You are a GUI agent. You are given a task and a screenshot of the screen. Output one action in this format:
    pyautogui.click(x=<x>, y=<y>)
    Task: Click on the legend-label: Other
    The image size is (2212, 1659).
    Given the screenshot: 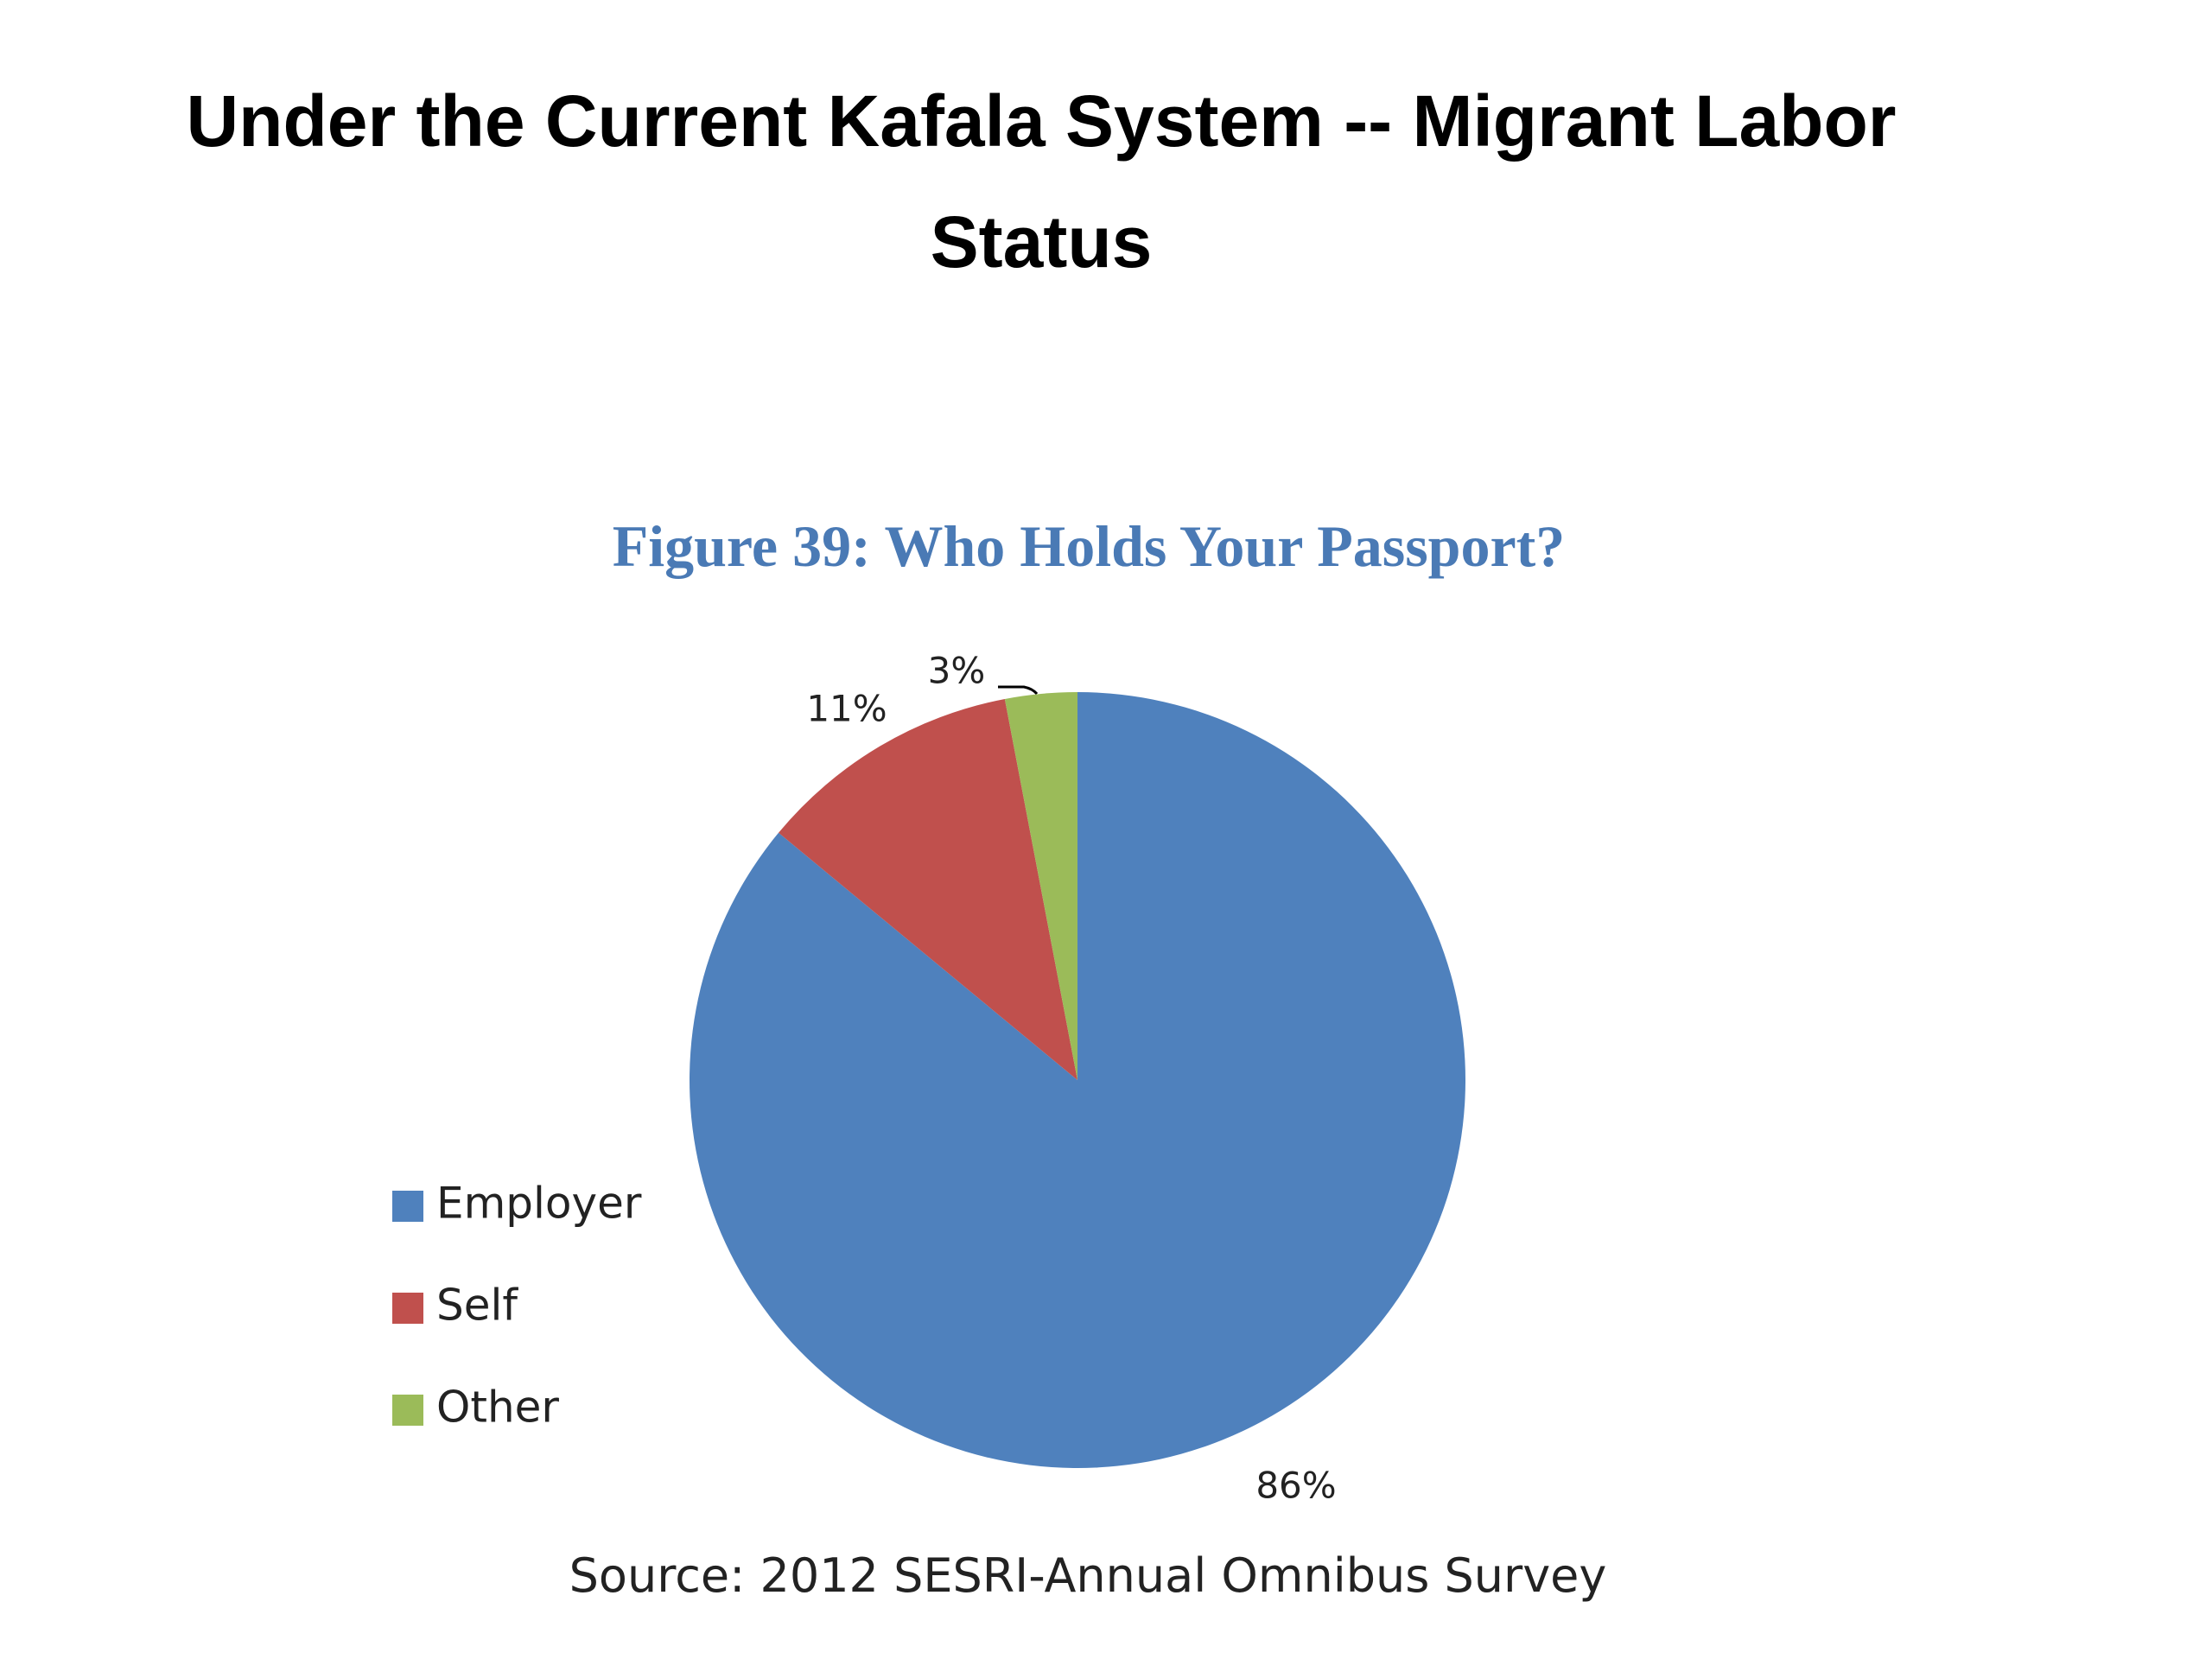 What is the action you would take?
    pyautogui.click(x=497, y=1407)
    